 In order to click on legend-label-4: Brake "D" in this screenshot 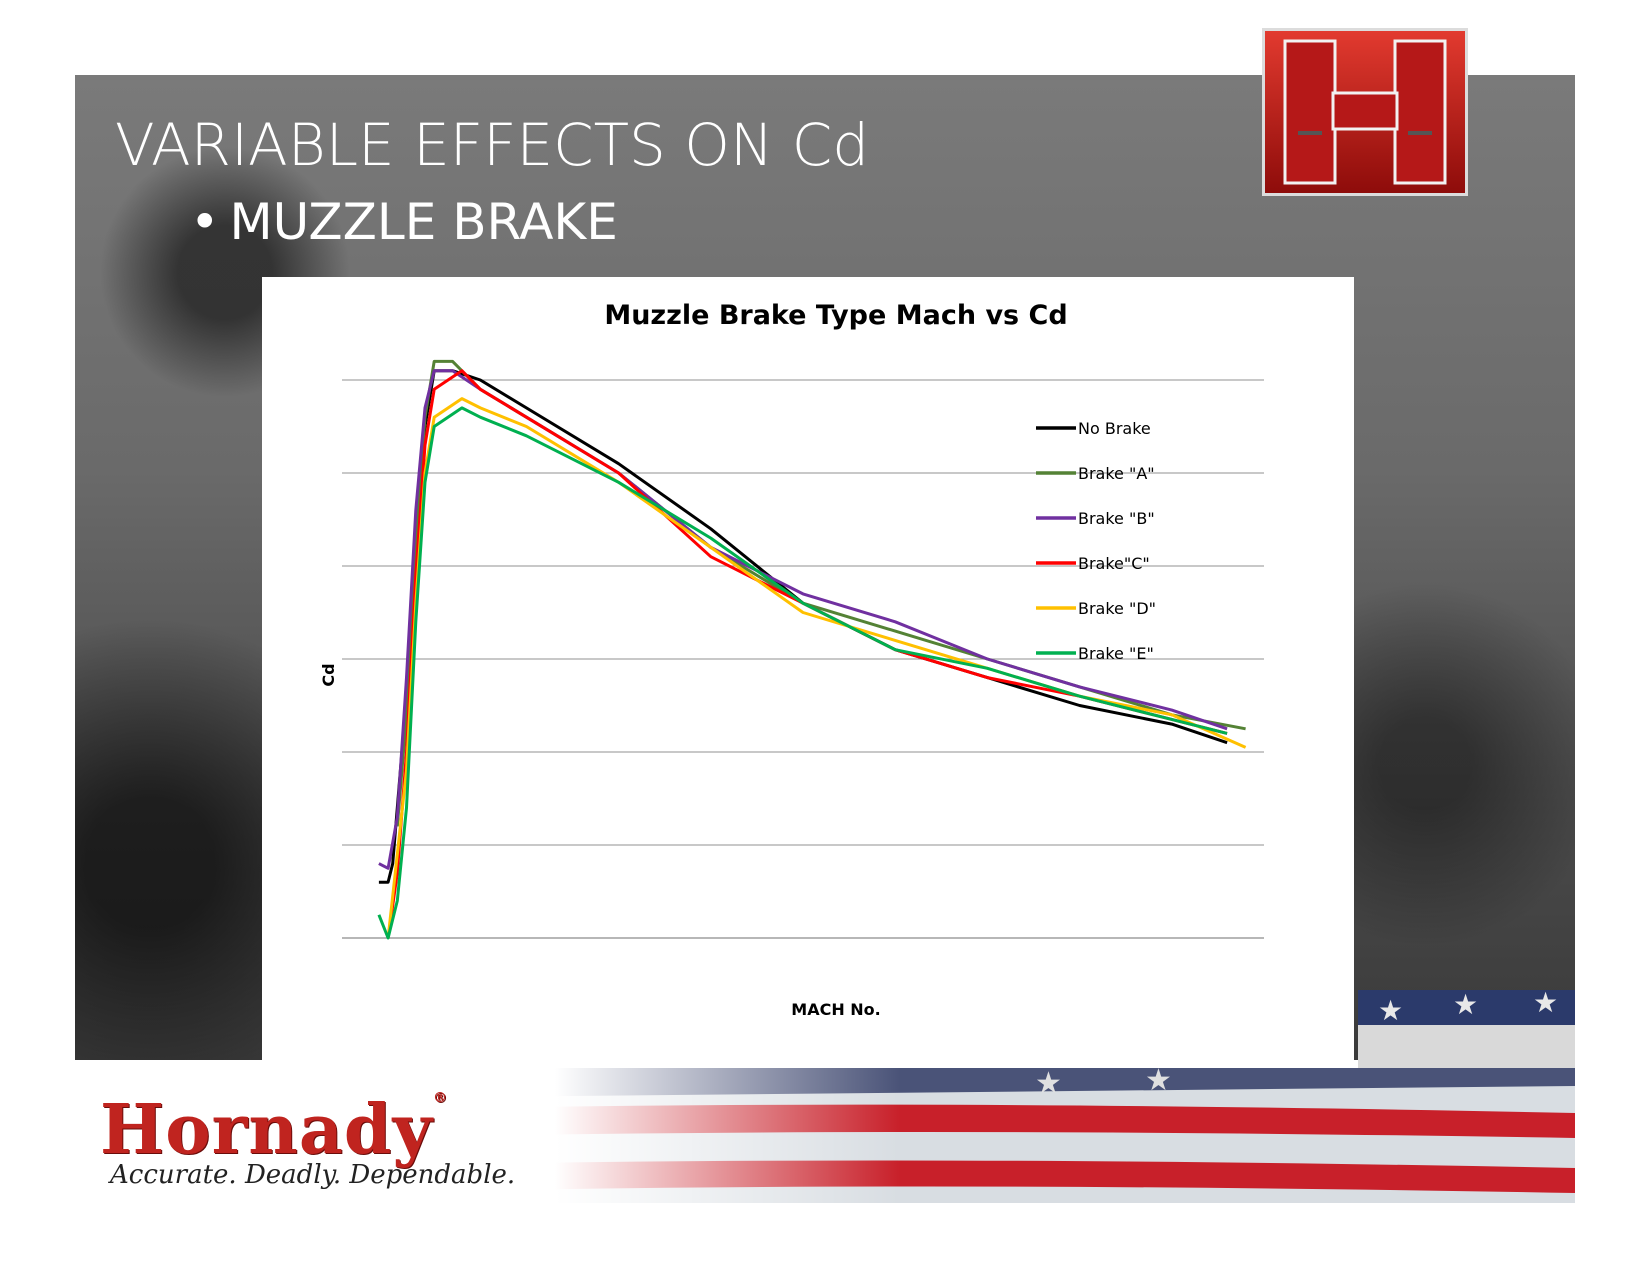, I will do `click(1117, 608)`.